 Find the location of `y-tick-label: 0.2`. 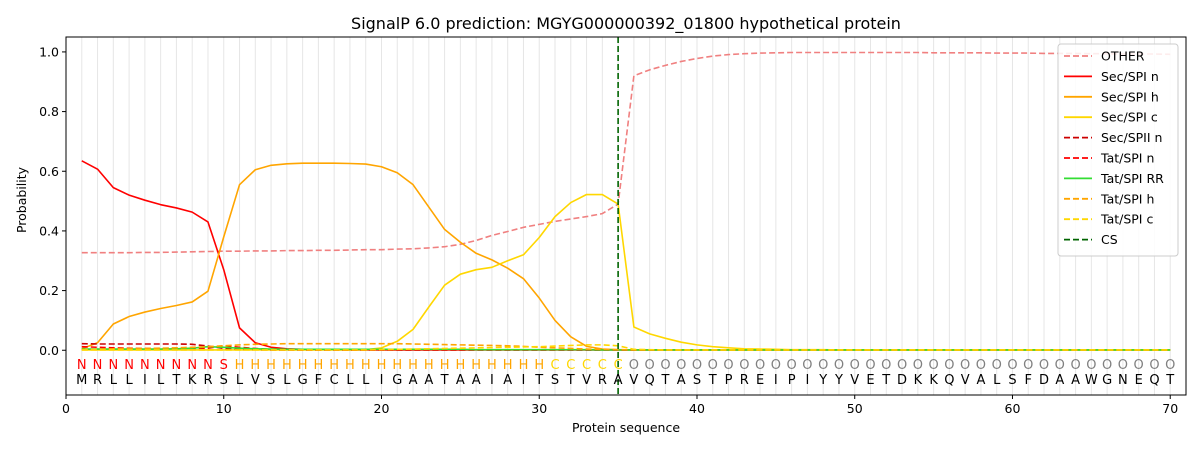

y-tick-label: 0.2 is located at coordinates (49, 290).